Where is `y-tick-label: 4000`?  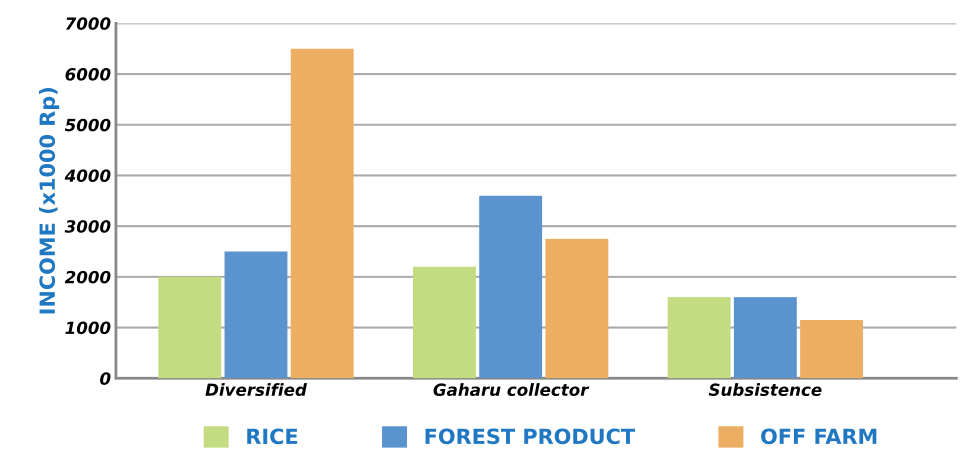
y-tick-label: 4000 is located at coordinates (87, 175).